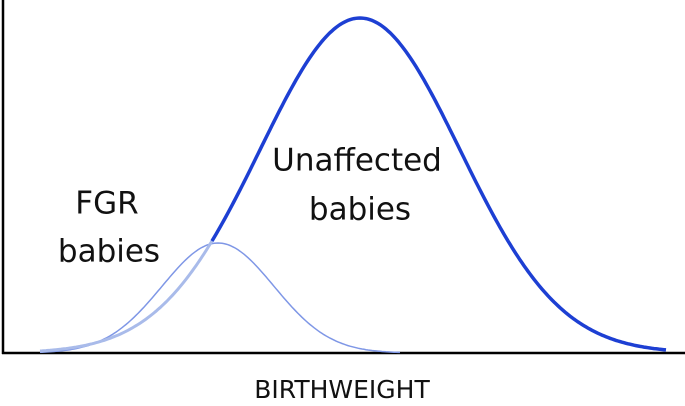 This screenshot has width=685, height=406. What do you see at coordinates (109, 252) in the screenshot?
I see `fgr-label: babies` at bounding box center [109, 252].